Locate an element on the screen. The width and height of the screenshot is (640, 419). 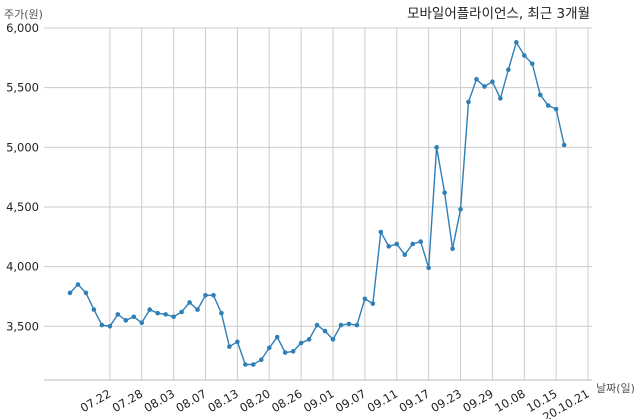
chart-title: 모바일어플라이언스, 최근 3개월 is located at coordinates (498, 14).